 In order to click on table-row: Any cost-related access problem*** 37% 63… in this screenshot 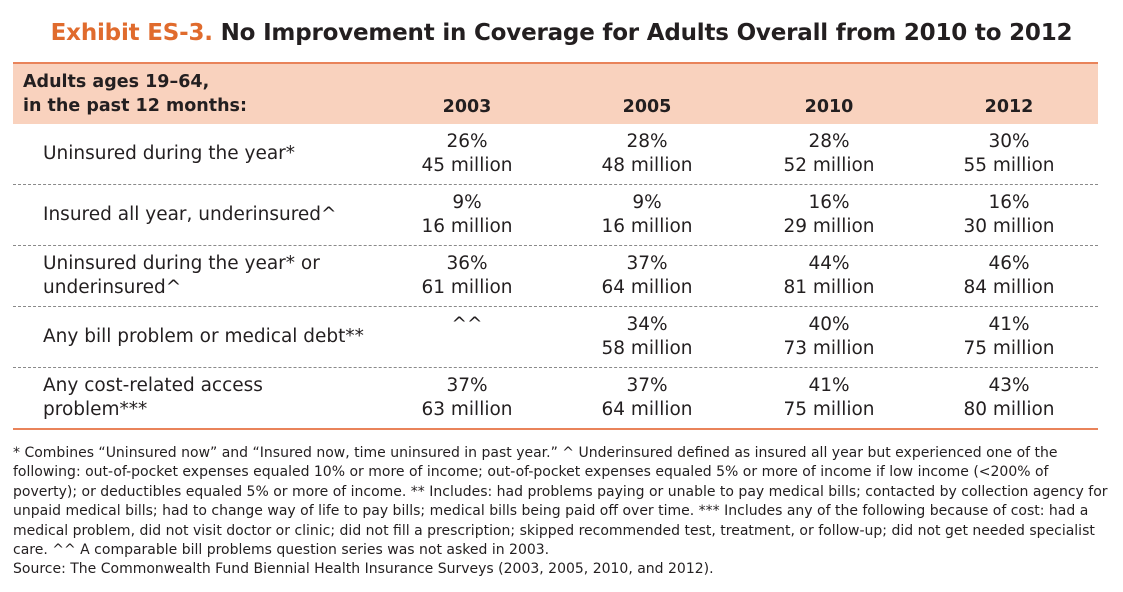, I will do `click(555, 399)`.